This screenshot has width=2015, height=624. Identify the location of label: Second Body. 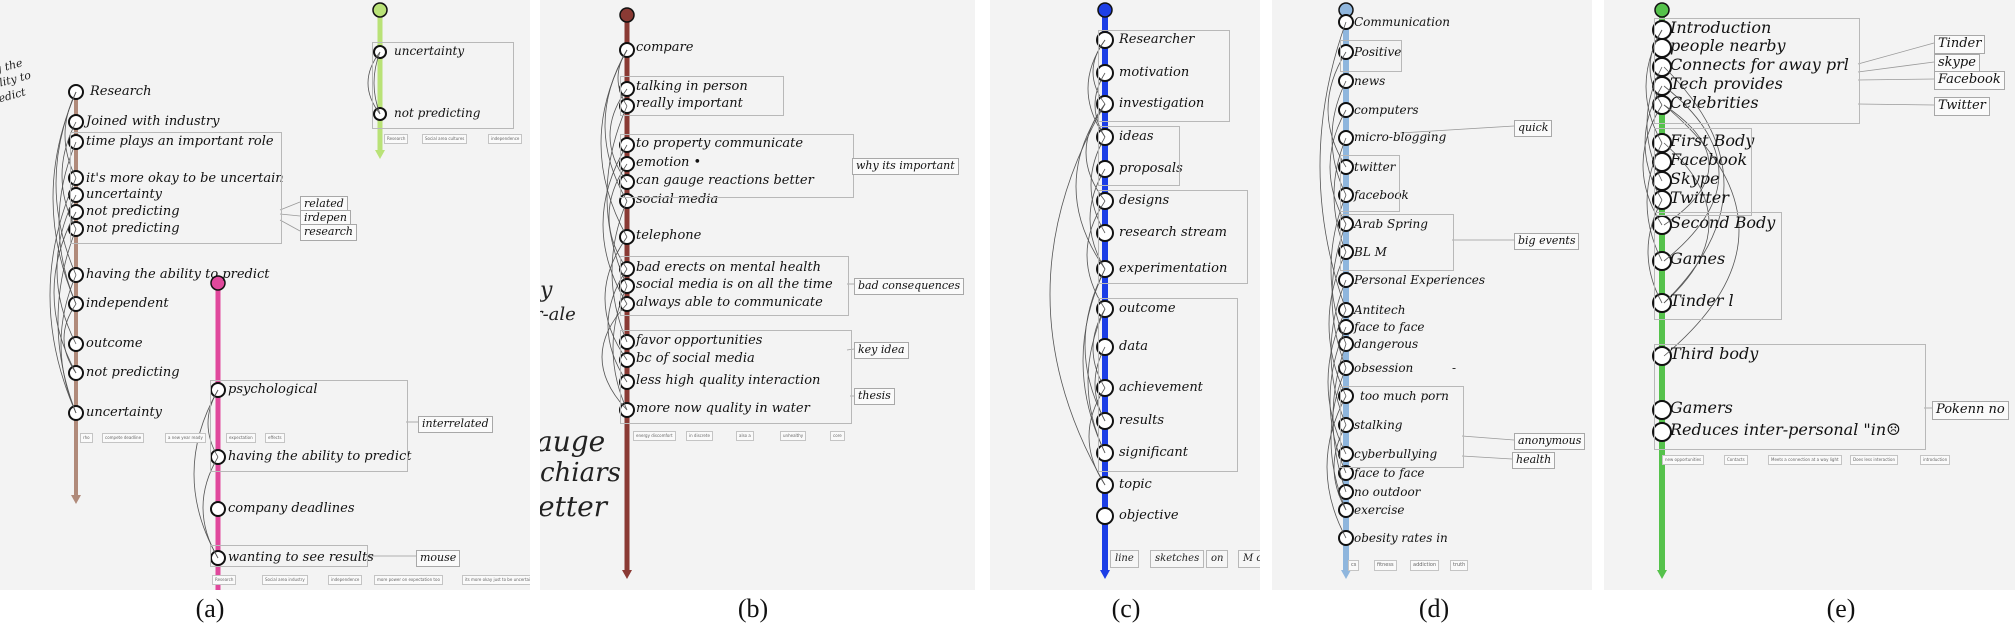
(1723, 222).